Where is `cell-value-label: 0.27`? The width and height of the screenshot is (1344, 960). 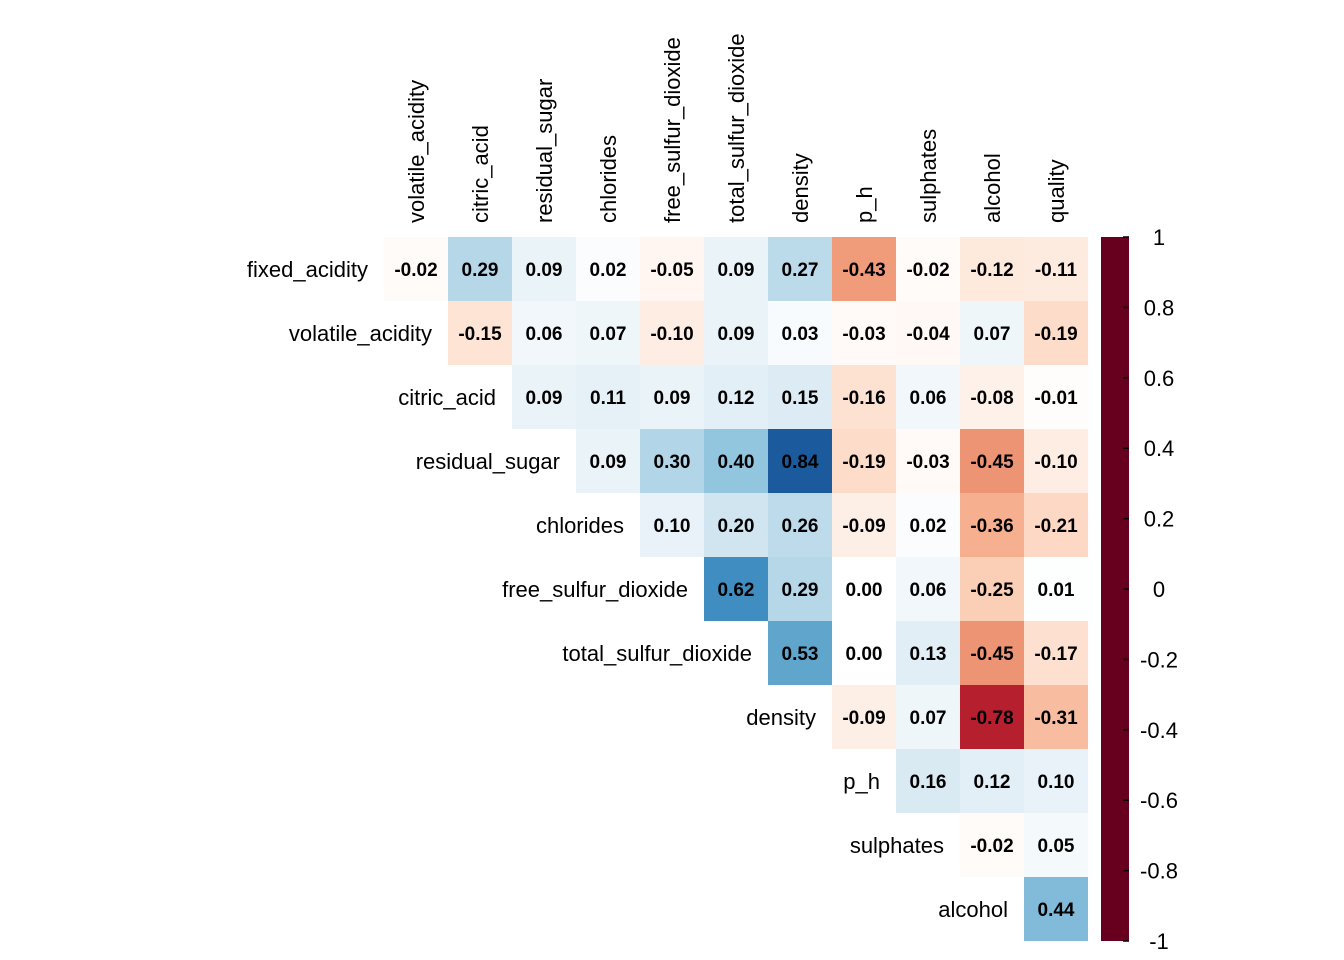
cell-value-label: 0.27 is located at coordinates (800, 270).